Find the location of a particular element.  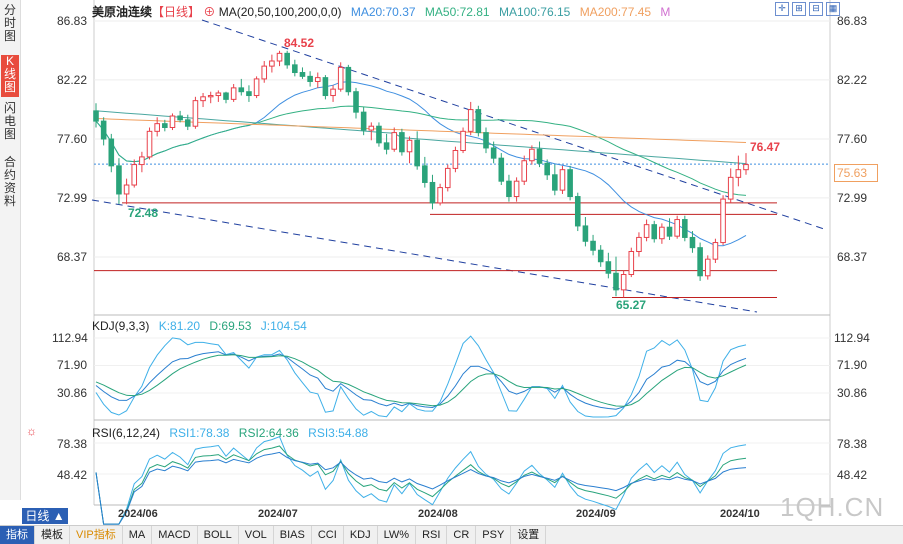

price-axis-left-4: 68.37 is located at coordinates (72, 257).